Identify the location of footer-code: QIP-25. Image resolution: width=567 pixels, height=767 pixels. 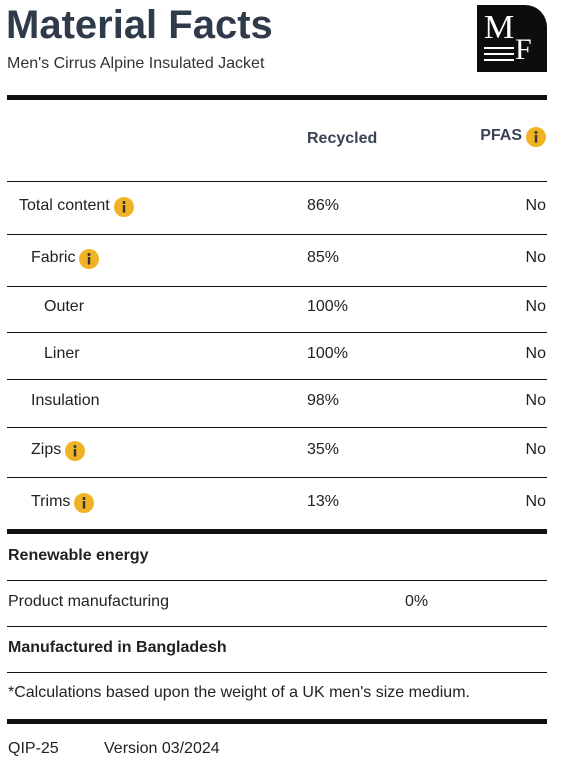
(33, 748).